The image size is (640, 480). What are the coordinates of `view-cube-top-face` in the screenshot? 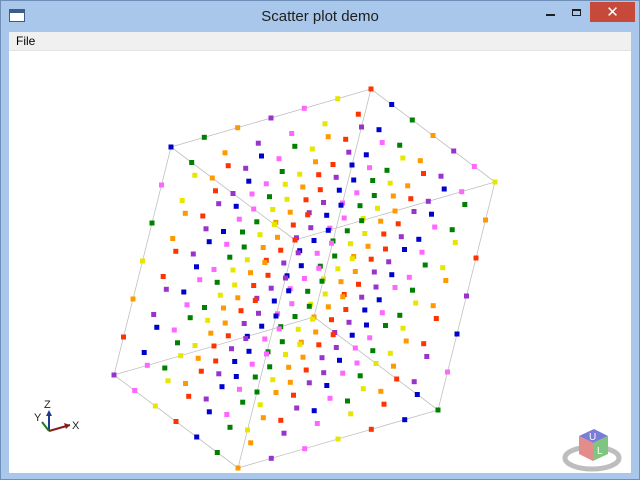 It's located at (593, 436).